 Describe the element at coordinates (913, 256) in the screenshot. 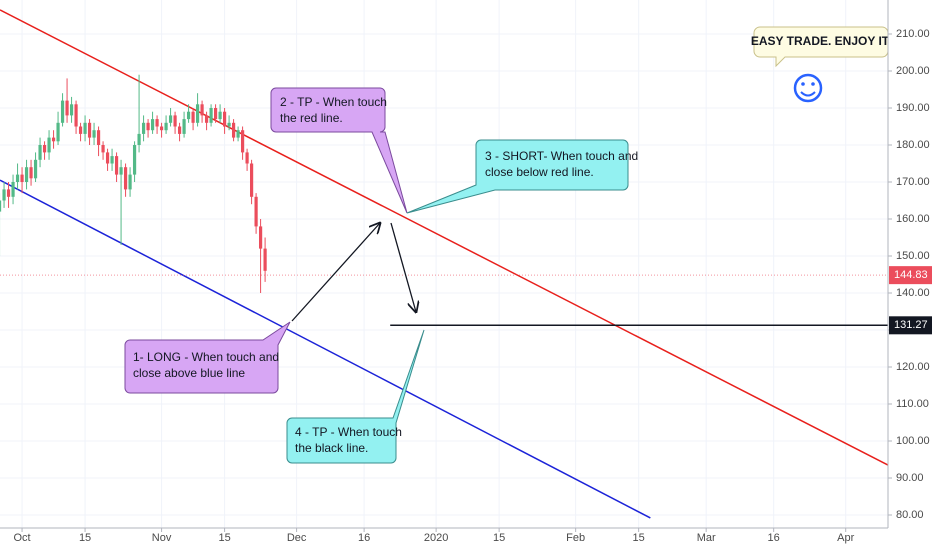

I see `y-tick-label: 150.00` at that location.